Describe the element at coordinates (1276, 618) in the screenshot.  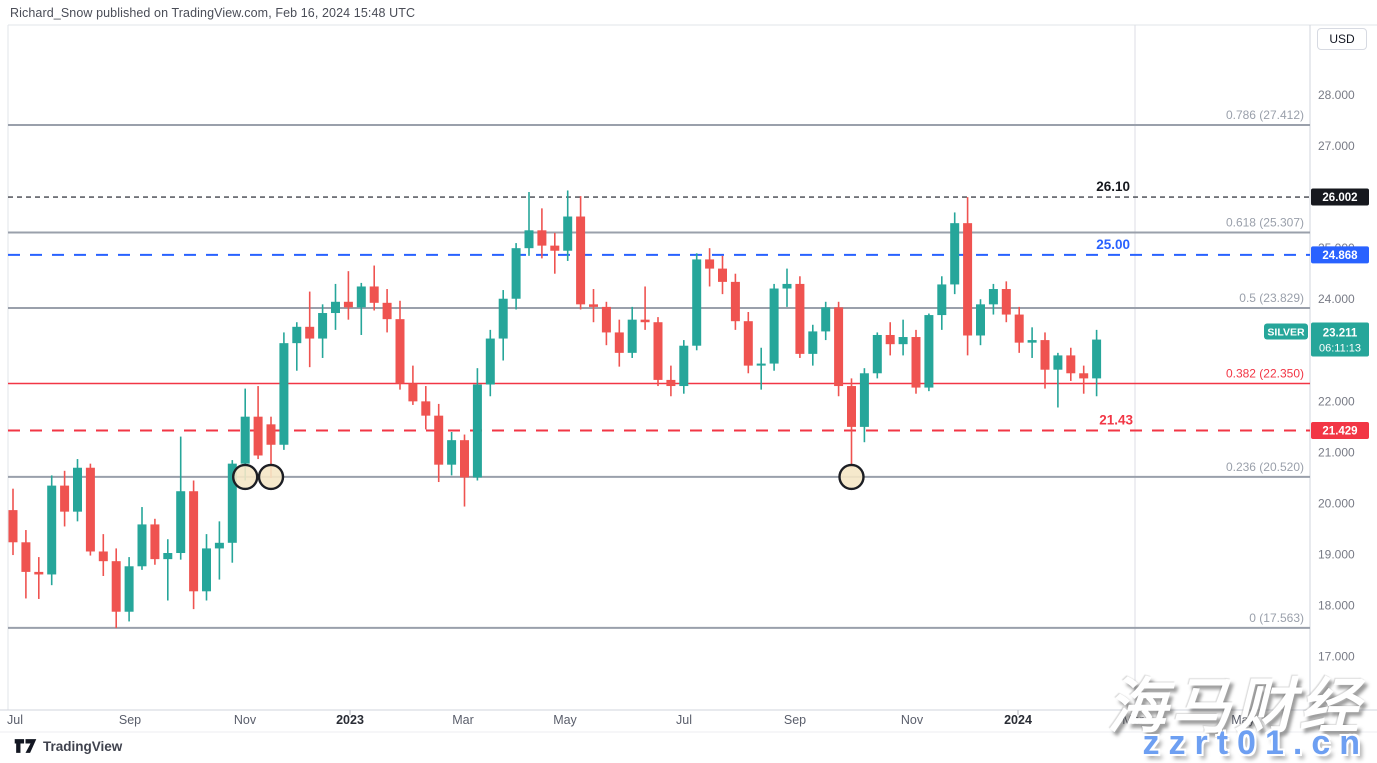
I see `level-label-0-17.563-: 0 (17.563)` at that location.